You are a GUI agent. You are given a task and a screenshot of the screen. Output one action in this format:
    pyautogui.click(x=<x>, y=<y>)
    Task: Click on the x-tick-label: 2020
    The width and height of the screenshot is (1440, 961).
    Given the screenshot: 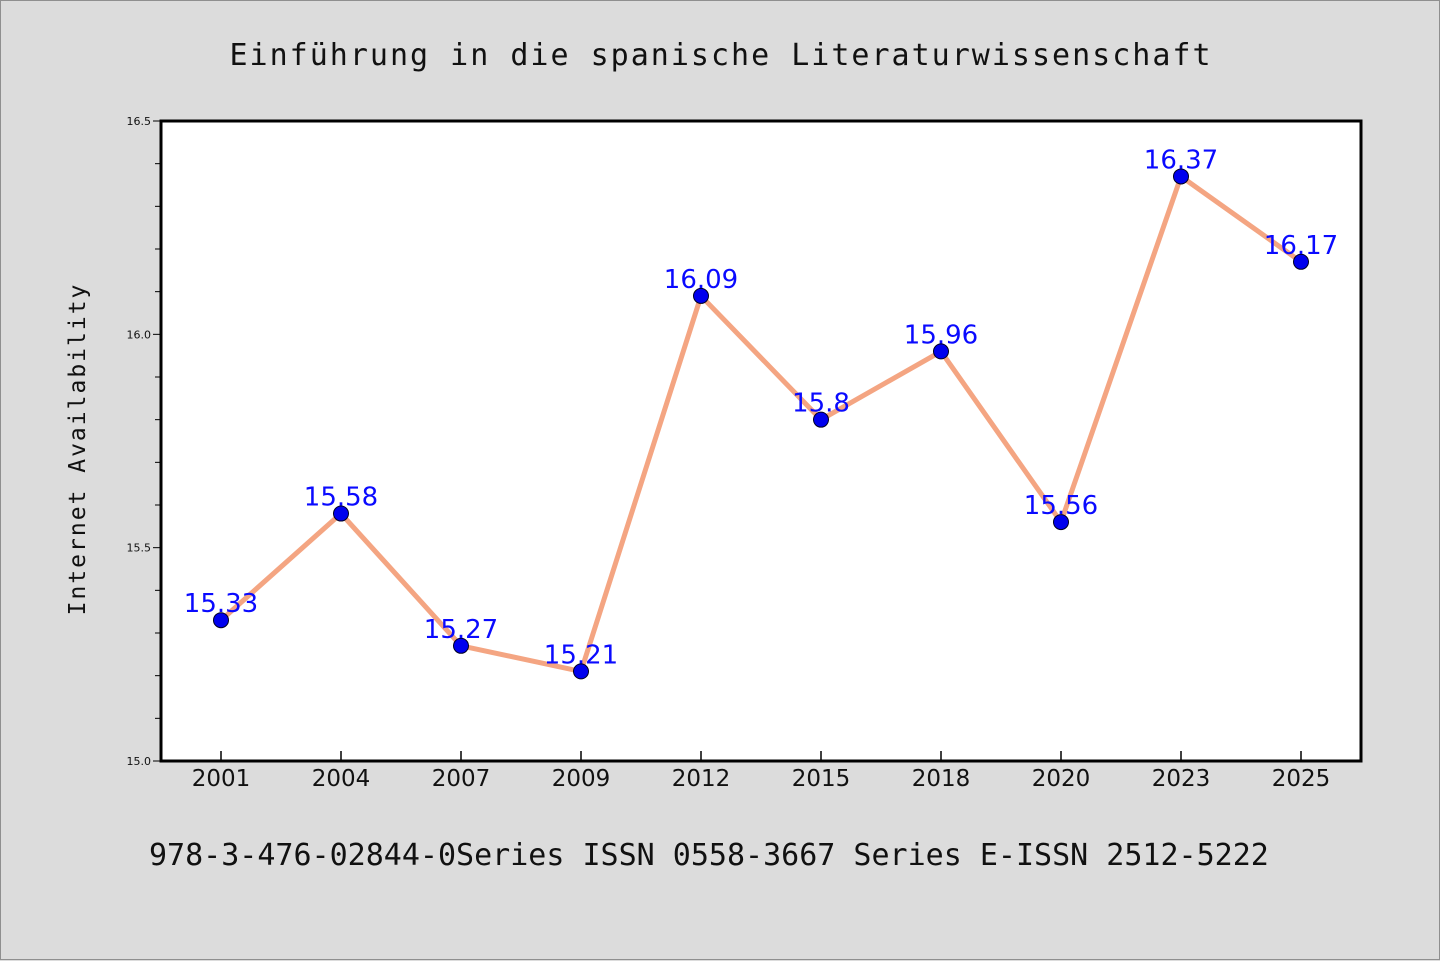 What is the action you would take?
    pyautogui.click(x=1061, y=779)
    